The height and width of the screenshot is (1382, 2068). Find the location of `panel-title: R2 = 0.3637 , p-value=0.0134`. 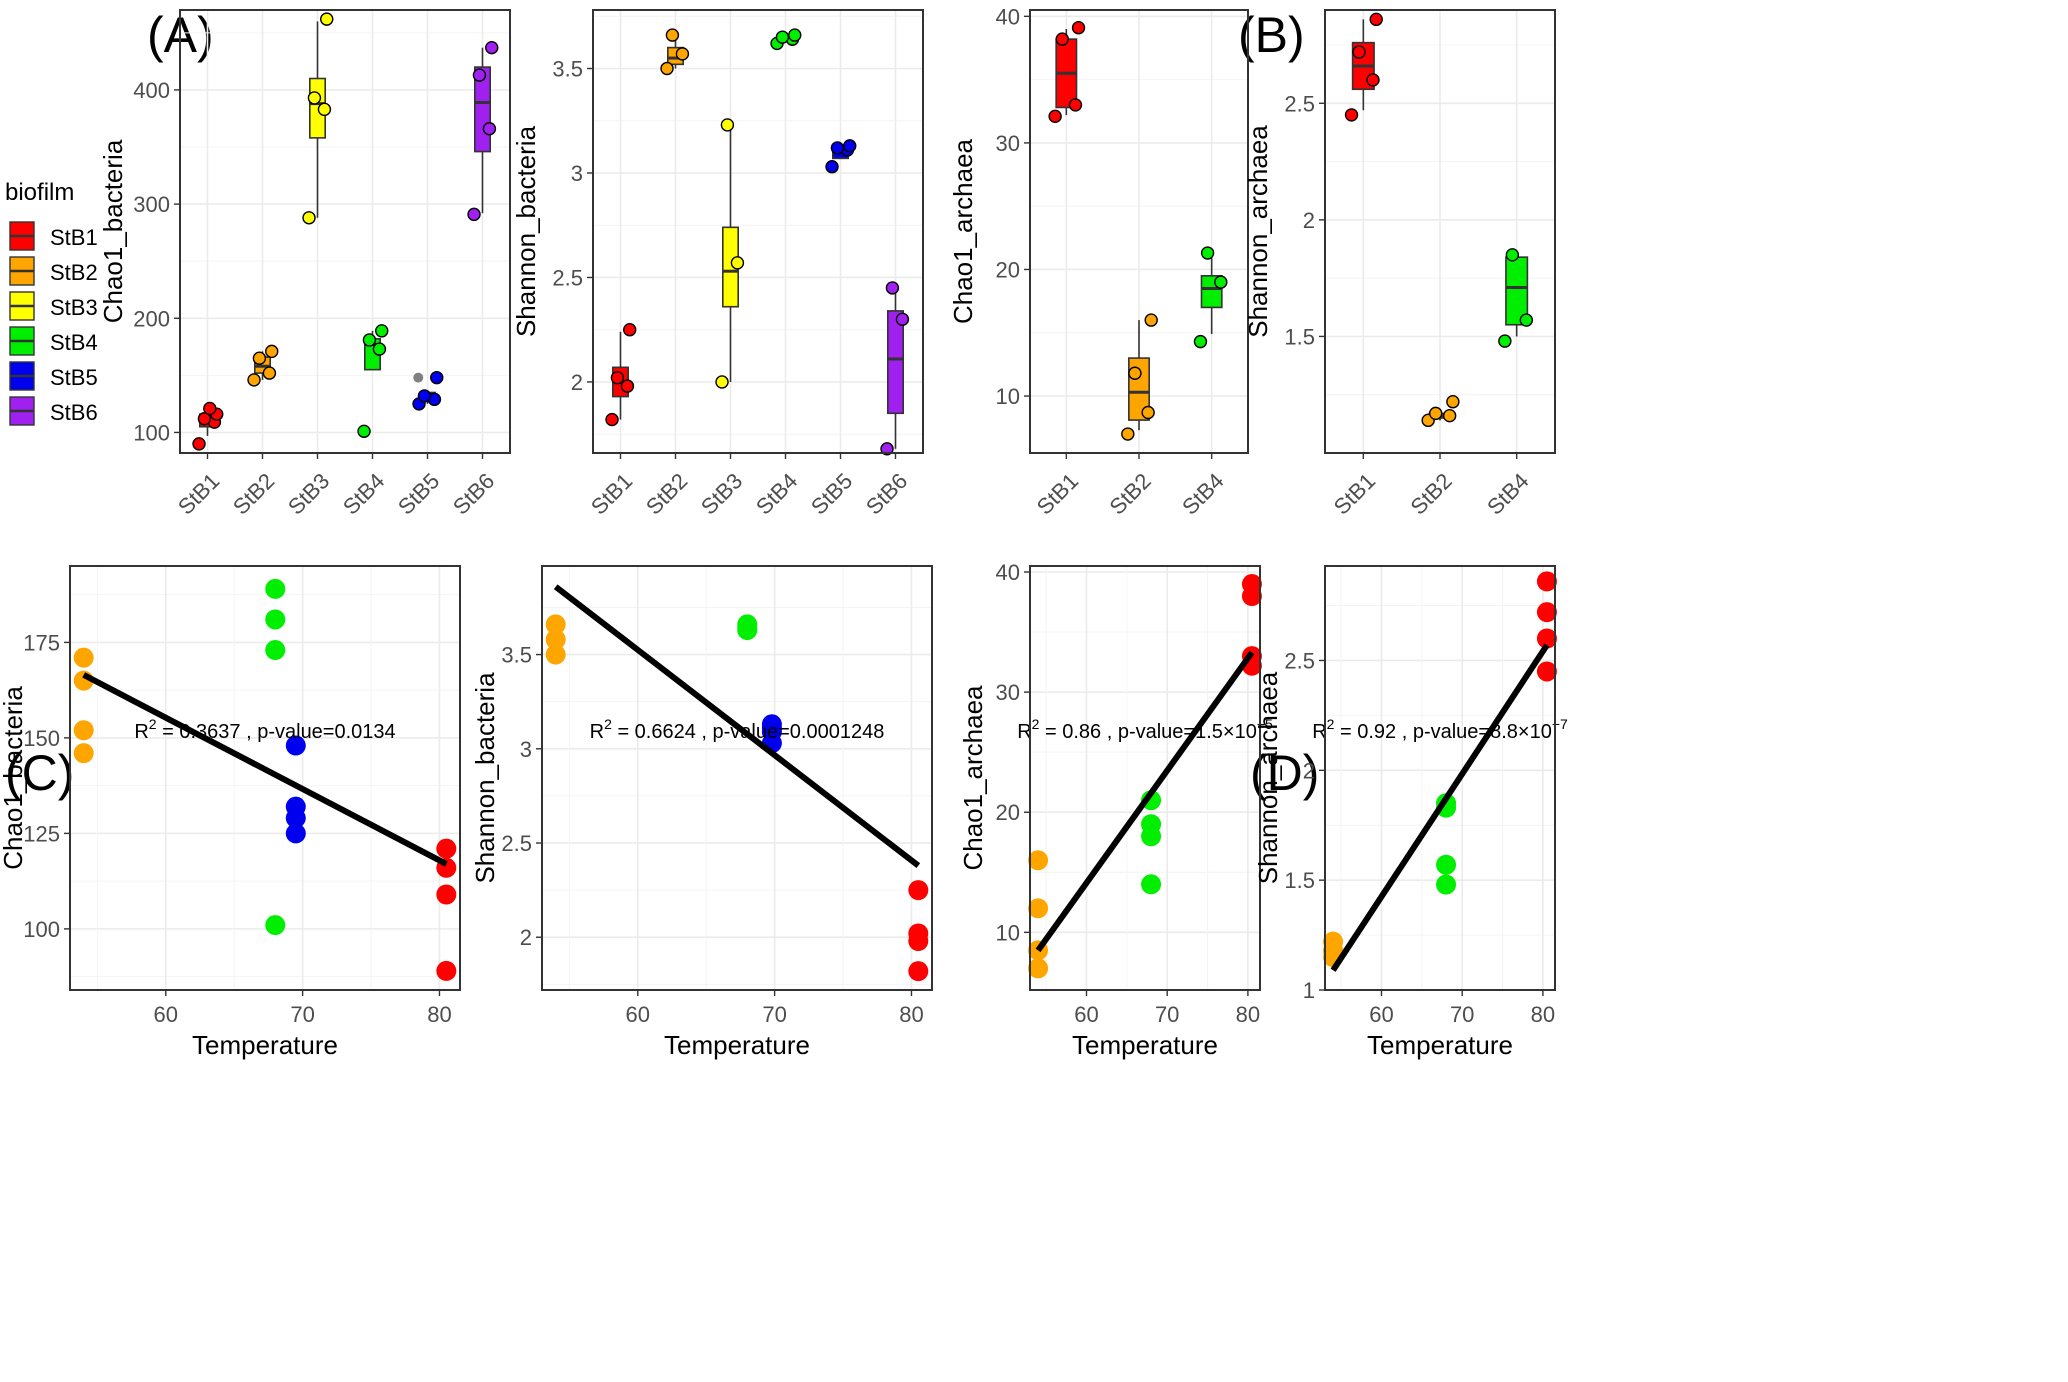

panel-title: R2 = 0.3637 , p-value=0.0134 is located at coordinates (264, 729).